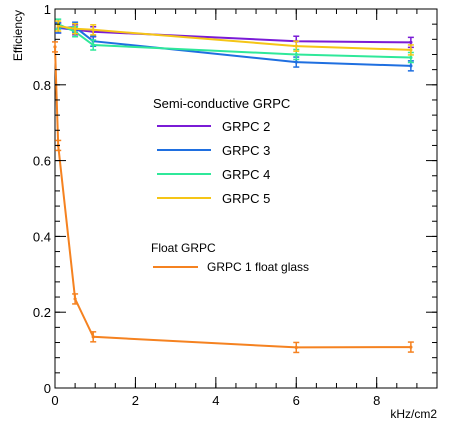 Image resolution: width=455 pixels, height=423 pixels. Describe the element at coordinates (18, 35) in the screenshot. I see `y-axis-label: Efficiency` at that location.